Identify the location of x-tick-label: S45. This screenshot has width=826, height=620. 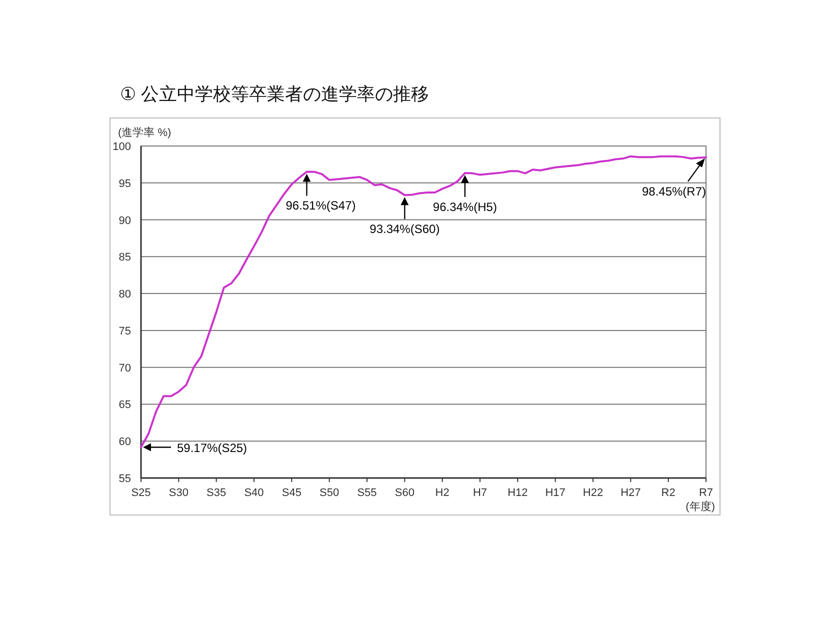
(292, 493).